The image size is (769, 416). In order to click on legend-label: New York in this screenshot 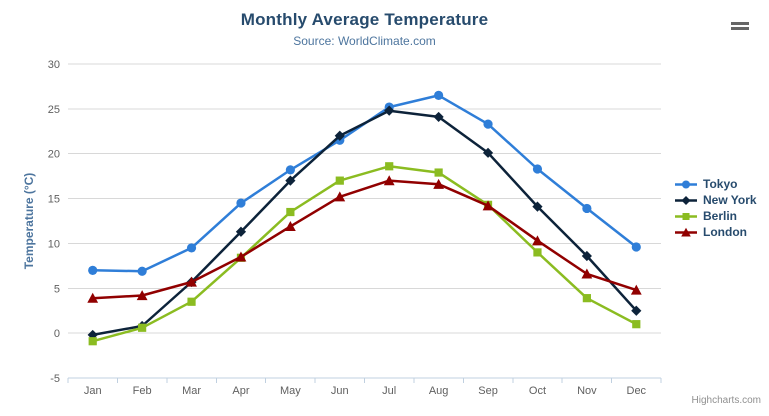, I will do `click(730, 200)`.